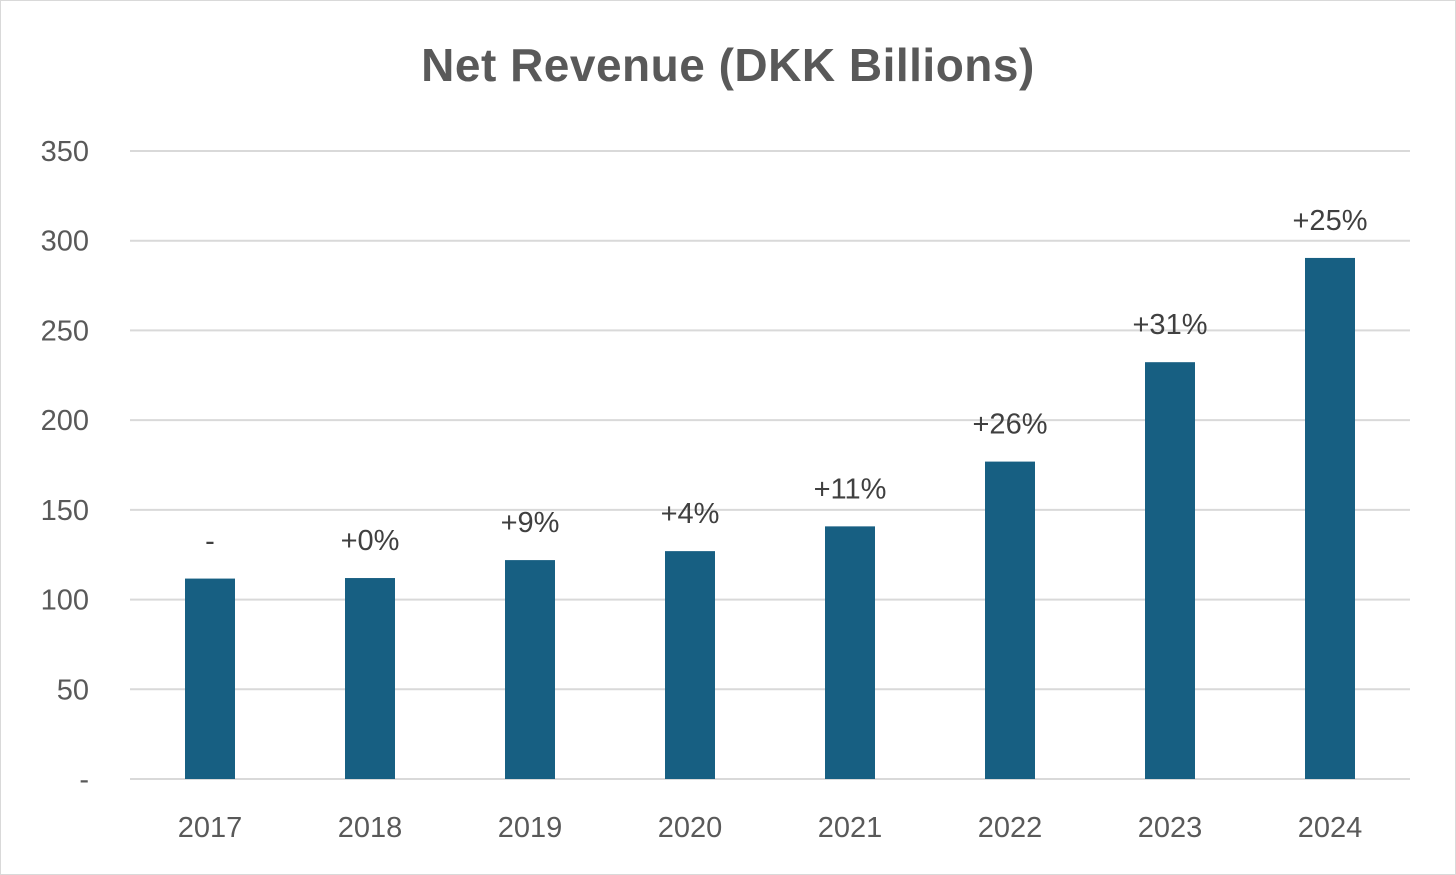 This screenshot has width=1456, height=875. Describe the element at coordinates (65, 421) in the screenshot. I see `y-tick-label: 200` at that location.